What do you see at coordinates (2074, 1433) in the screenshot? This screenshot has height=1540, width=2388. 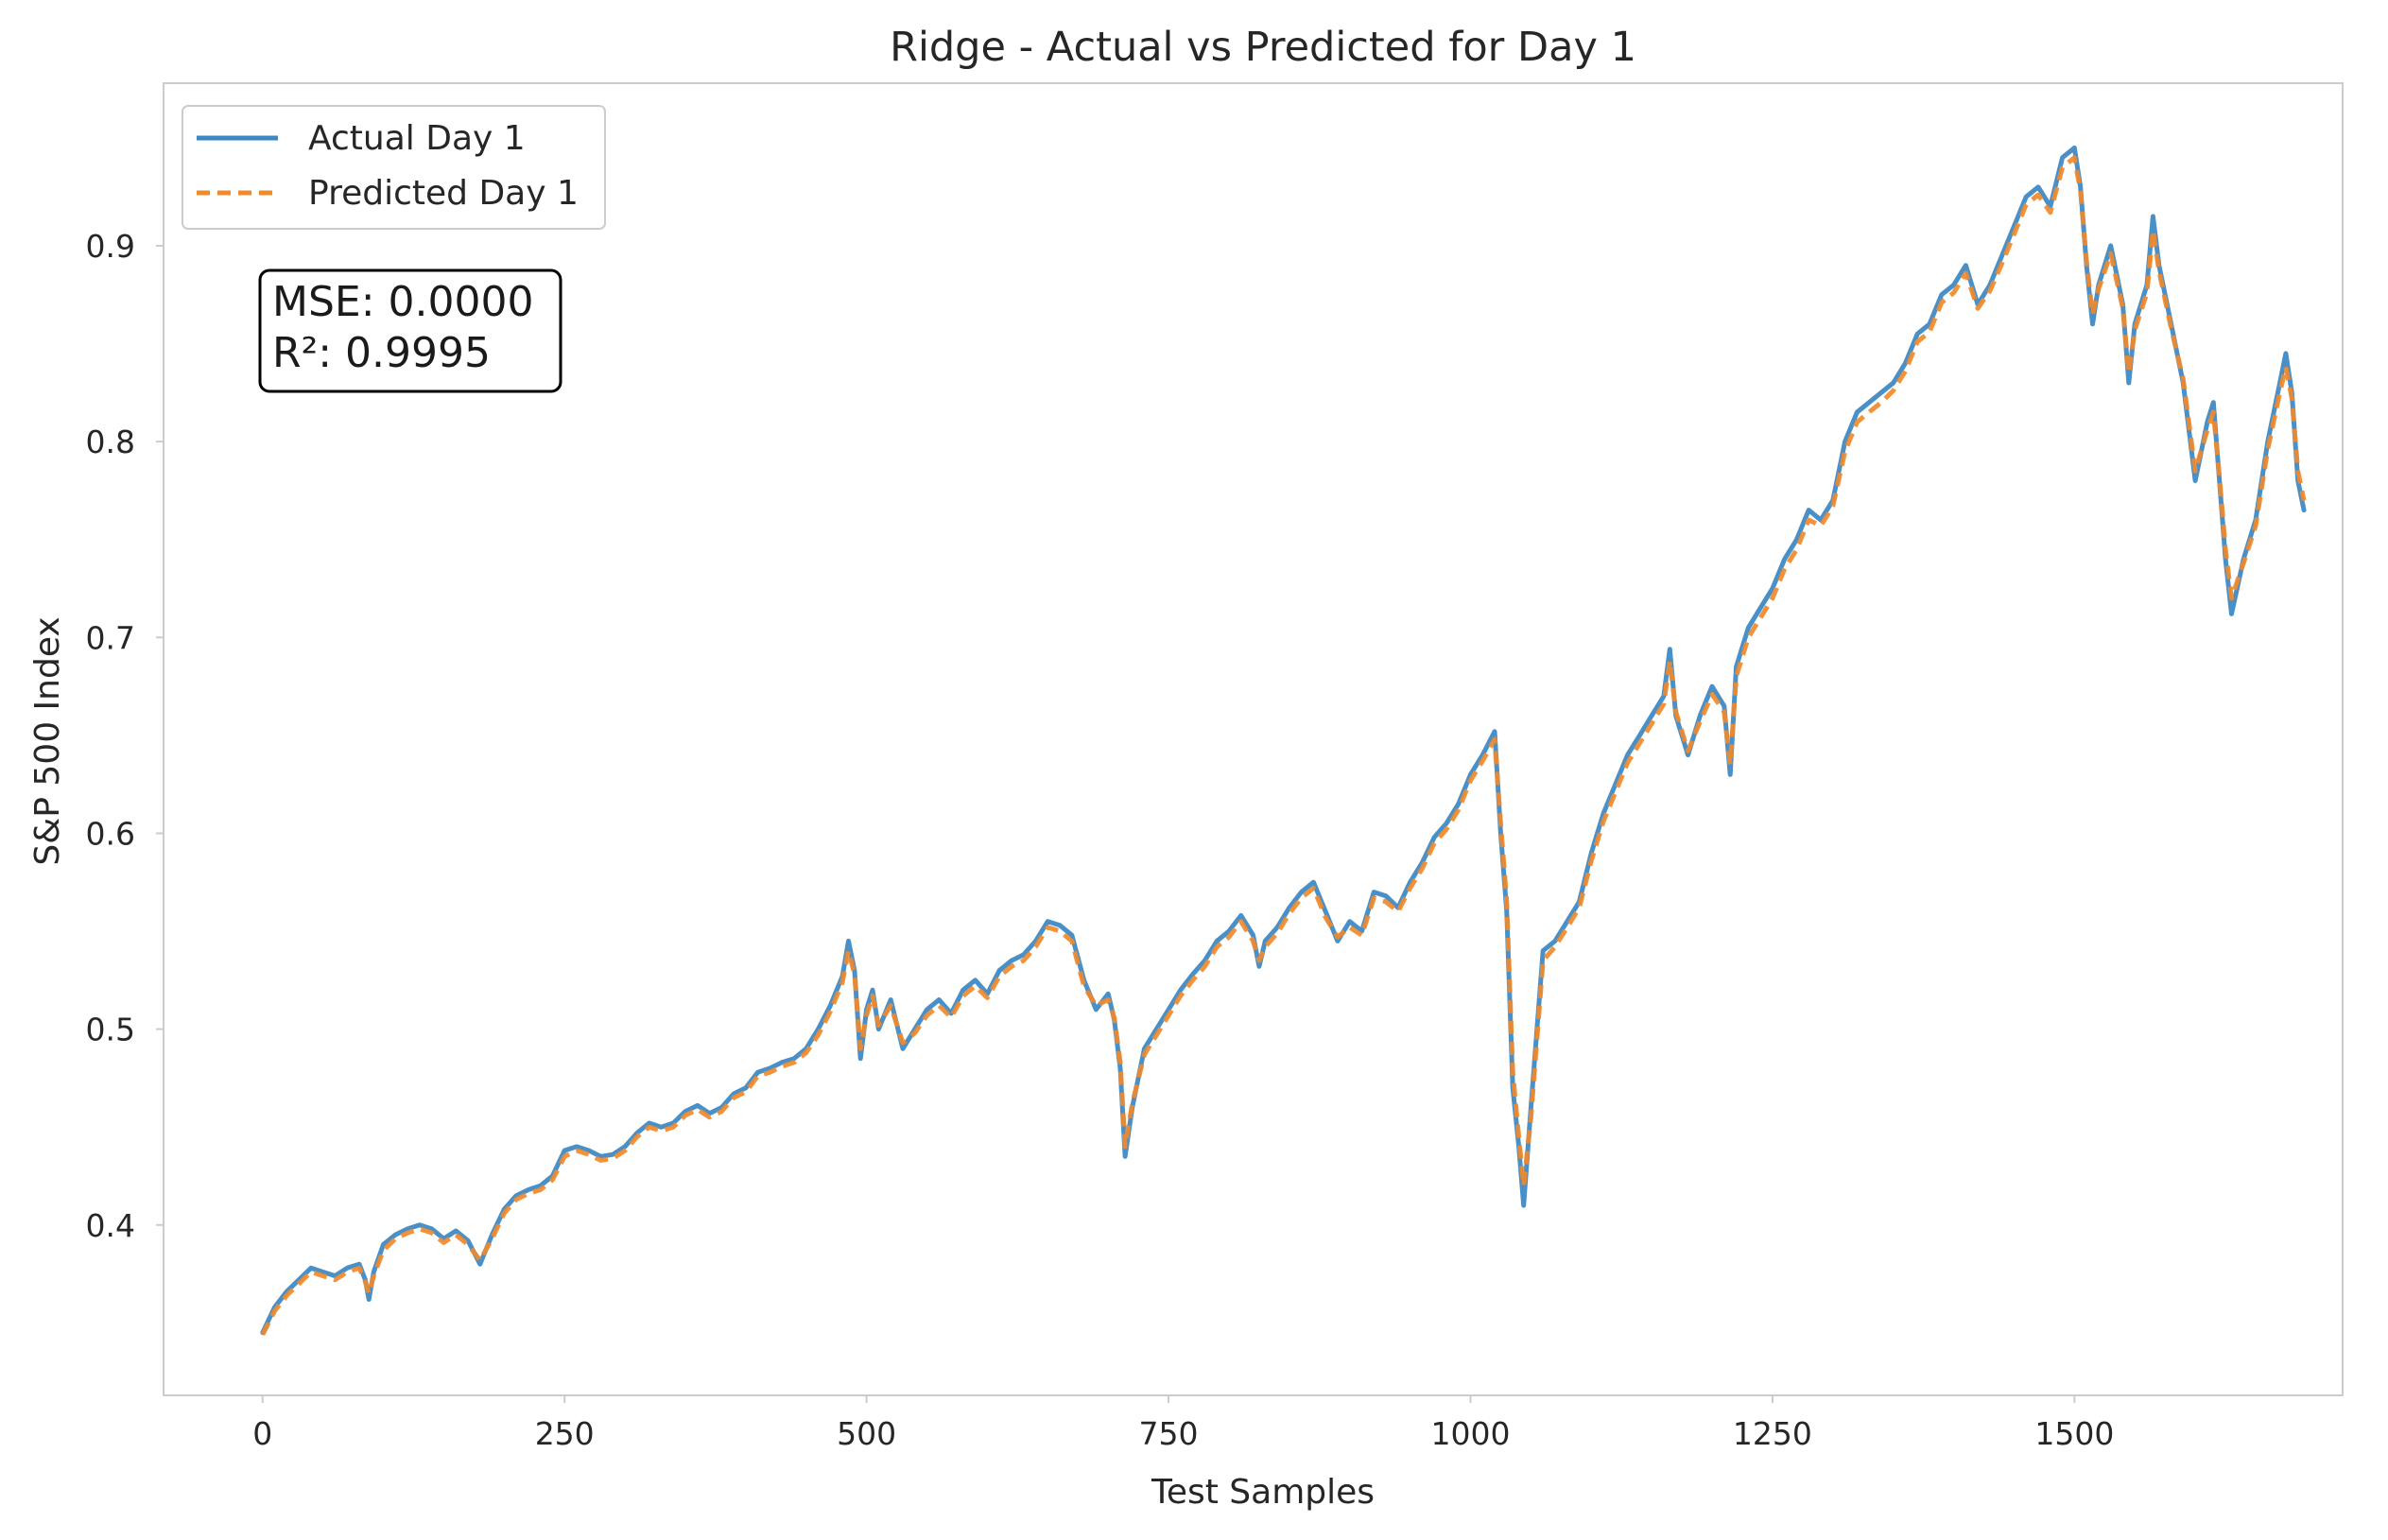 I see `x-tick-label: 1500` at bounding box center [2074, 1433].